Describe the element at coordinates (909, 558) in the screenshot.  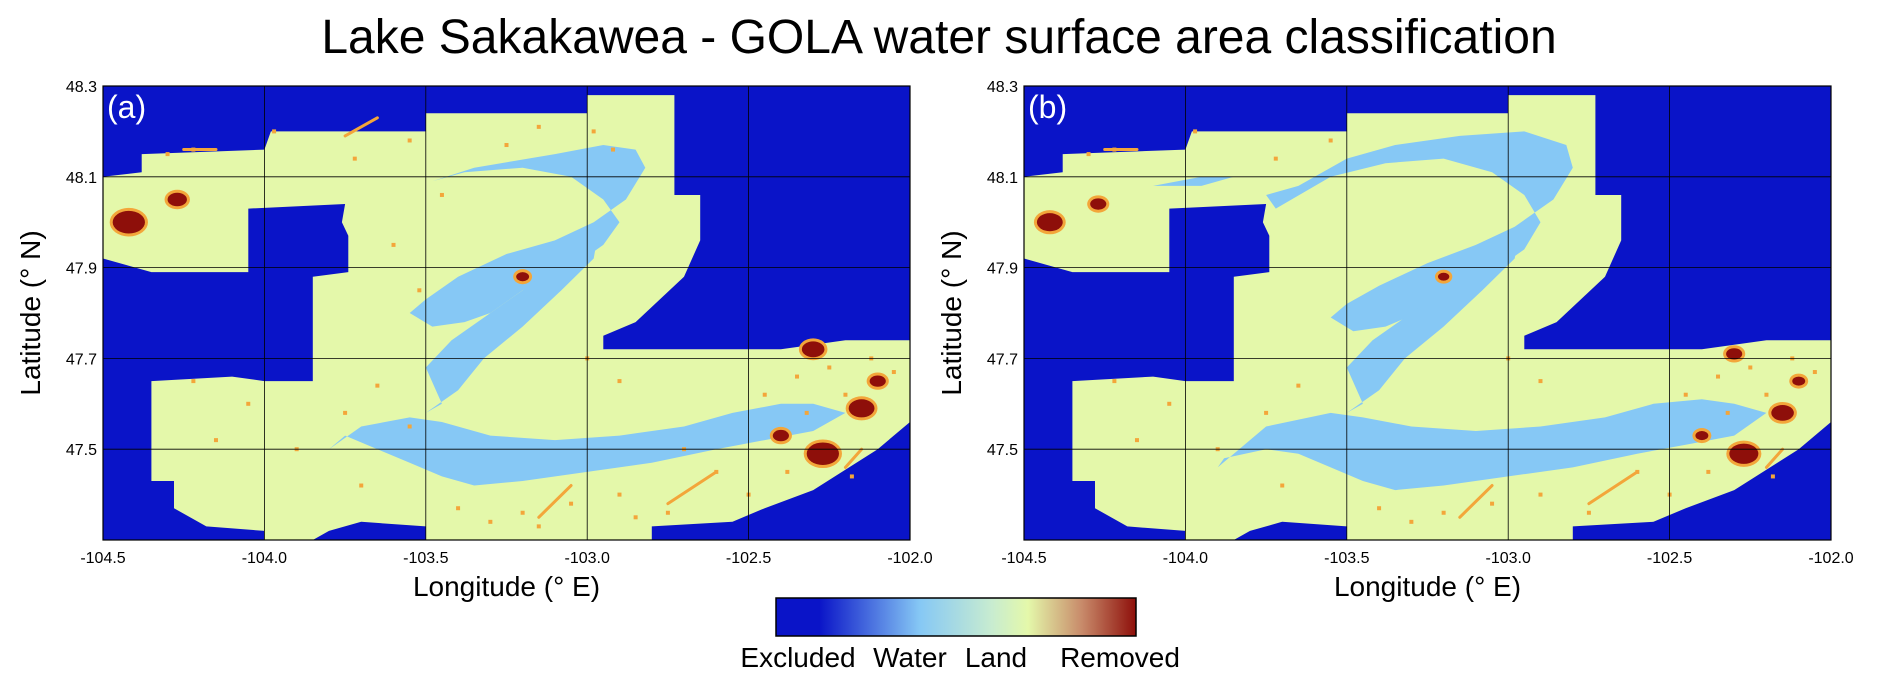
I see `x-tick-label: -102.0` at that location.